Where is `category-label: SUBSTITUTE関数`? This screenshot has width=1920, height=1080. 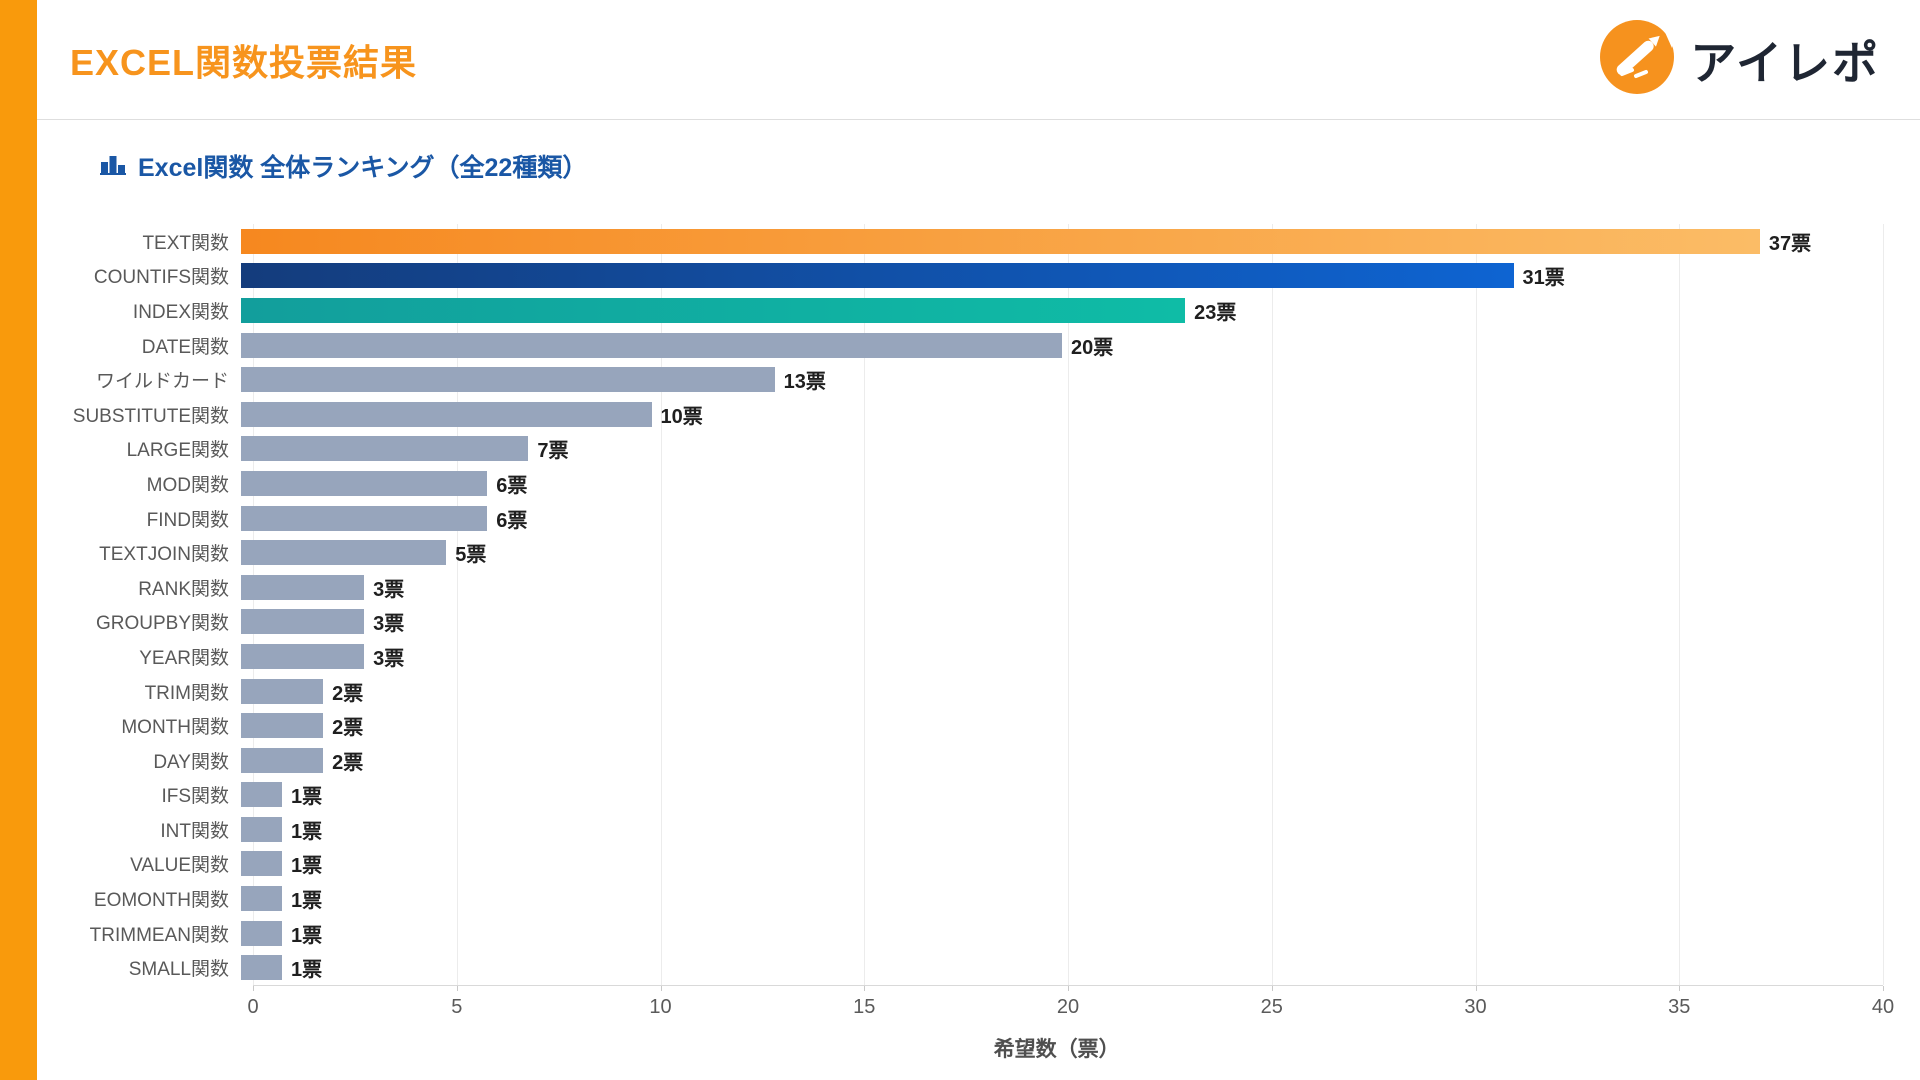 category-label: SUBSTITUTE関数 is located at coordinates (150, 416).